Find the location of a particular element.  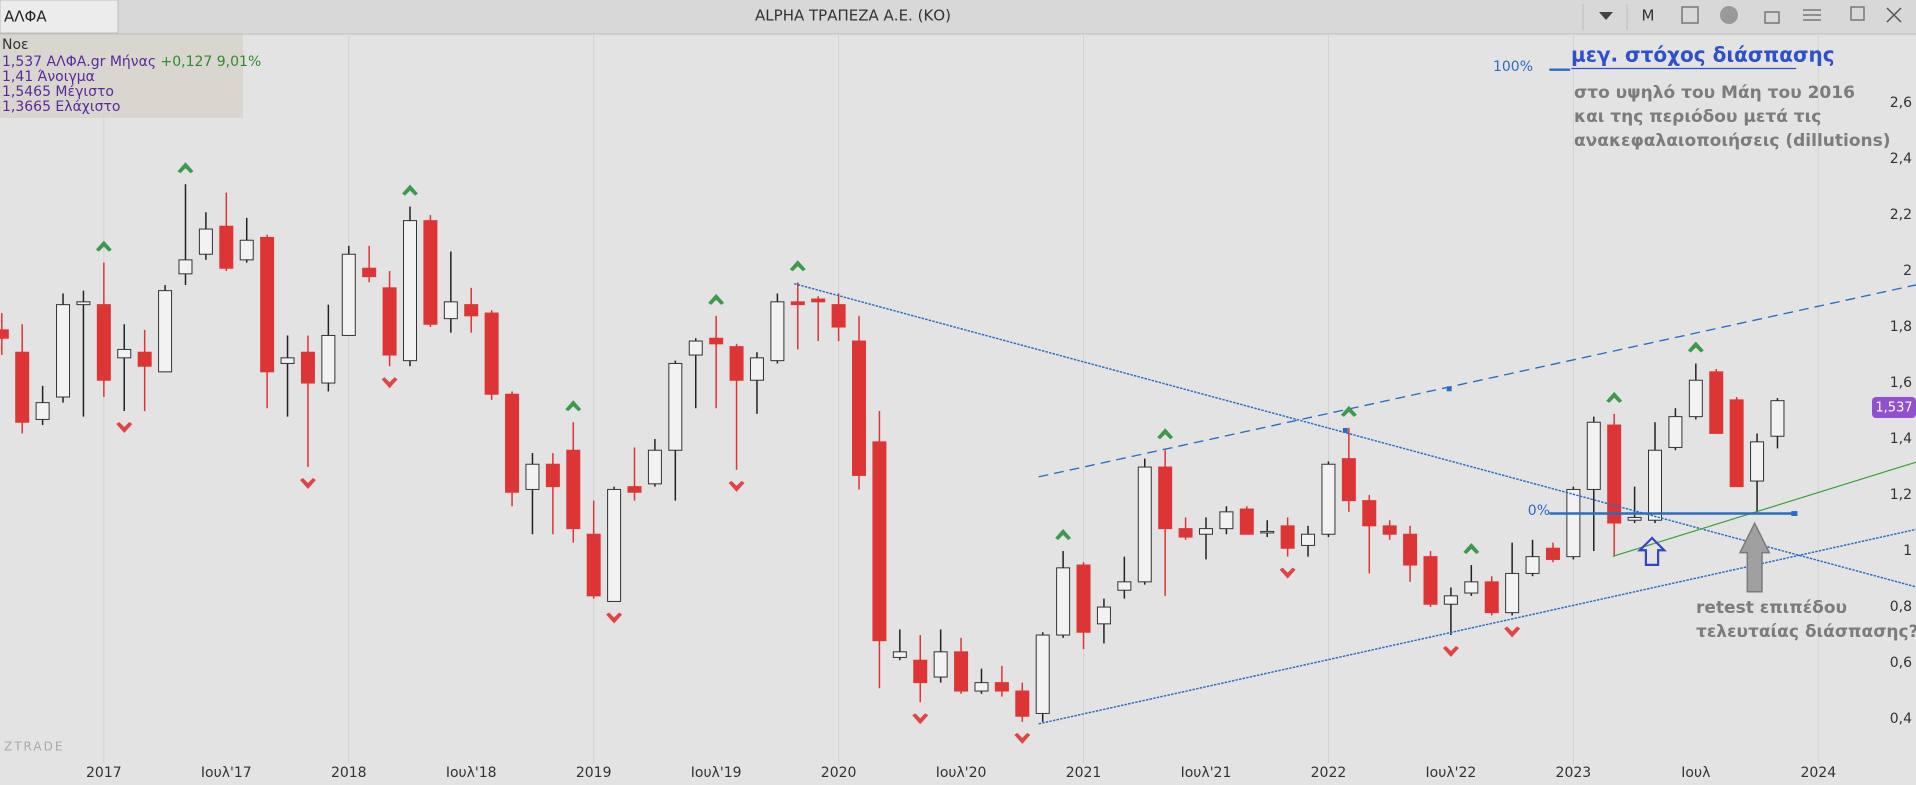

comment-icon is located at coordinates (1729, 15).